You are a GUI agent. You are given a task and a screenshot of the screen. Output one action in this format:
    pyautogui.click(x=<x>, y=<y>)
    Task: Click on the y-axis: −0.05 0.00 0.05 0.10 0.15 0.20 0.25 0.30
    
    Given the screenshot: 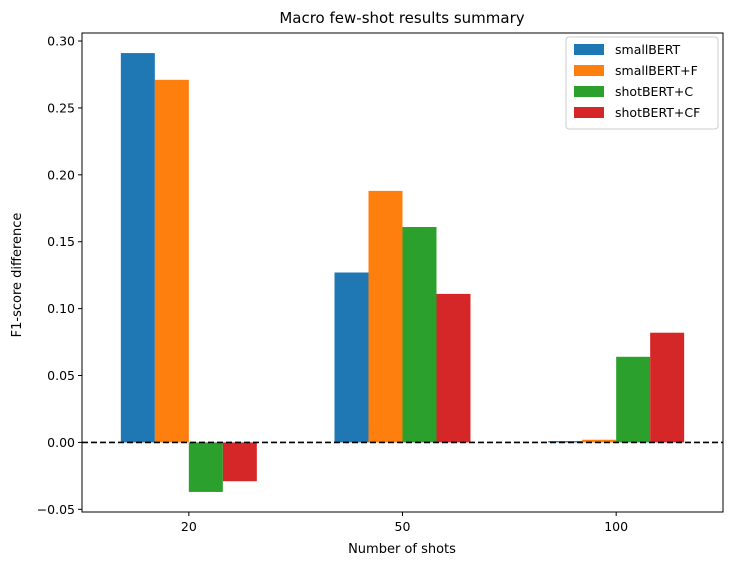 What is the action you would take?
    pyautogui.click(x=59, y=275)
    